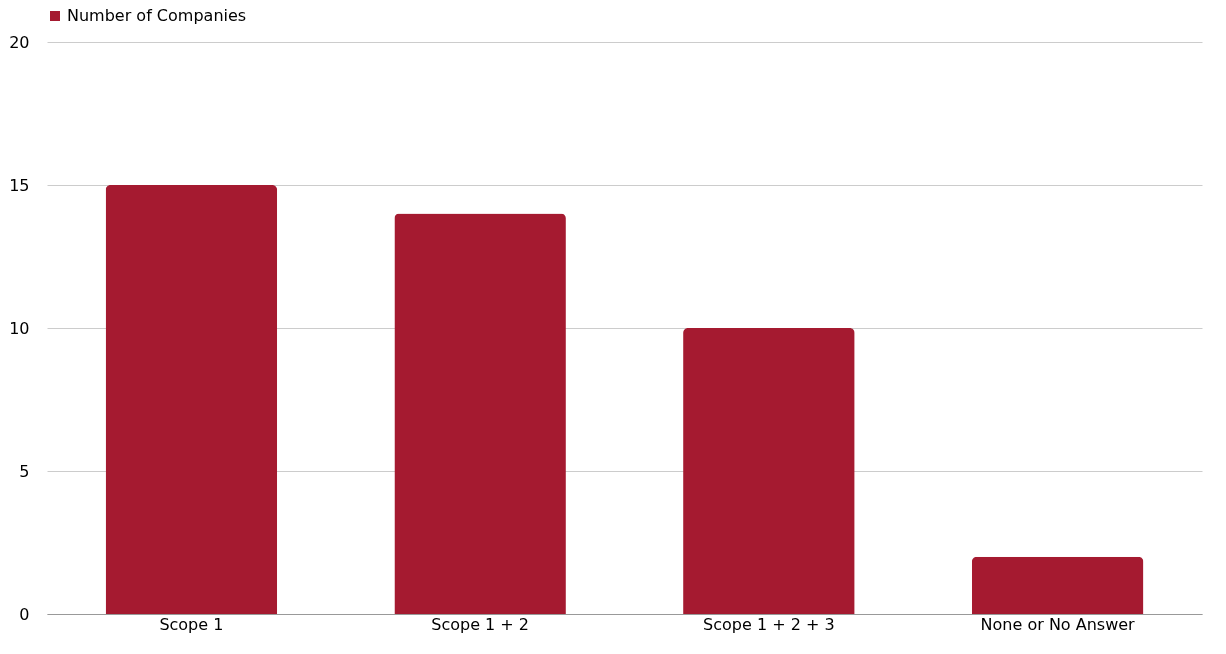  I want to click on legend-label: Number of Companies, so click(157, 15).